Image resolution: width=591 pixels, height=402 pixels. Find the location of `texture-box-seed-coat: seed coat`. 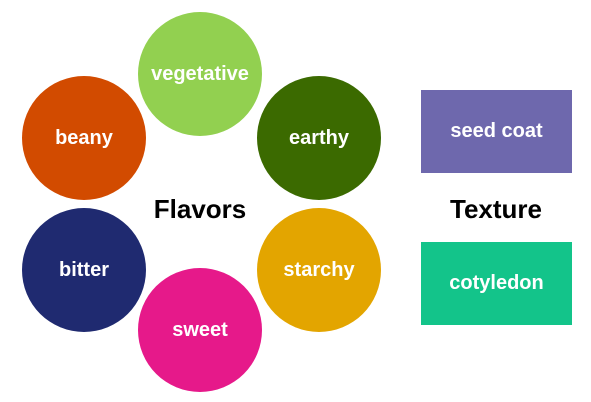

texture-box-seed-coat: seed coat is located at coordinates (496, 131).